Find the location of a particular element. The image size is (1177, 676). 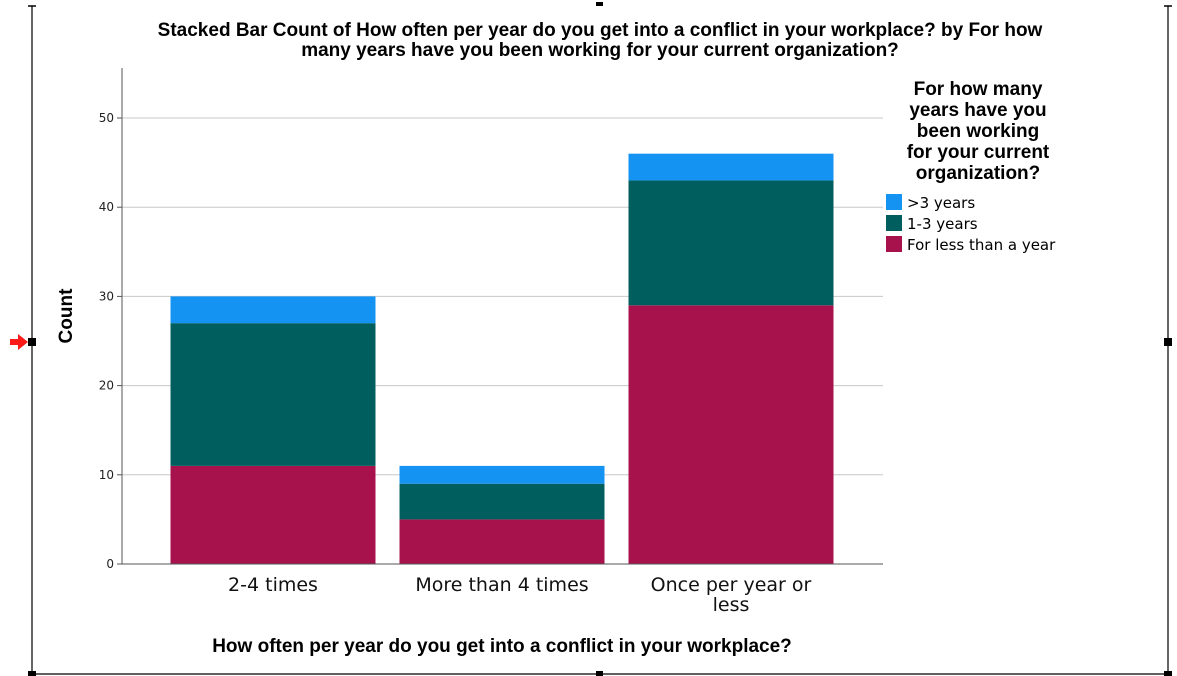

x-tick-label: 2-4 times is located at coordinates (273, 585).